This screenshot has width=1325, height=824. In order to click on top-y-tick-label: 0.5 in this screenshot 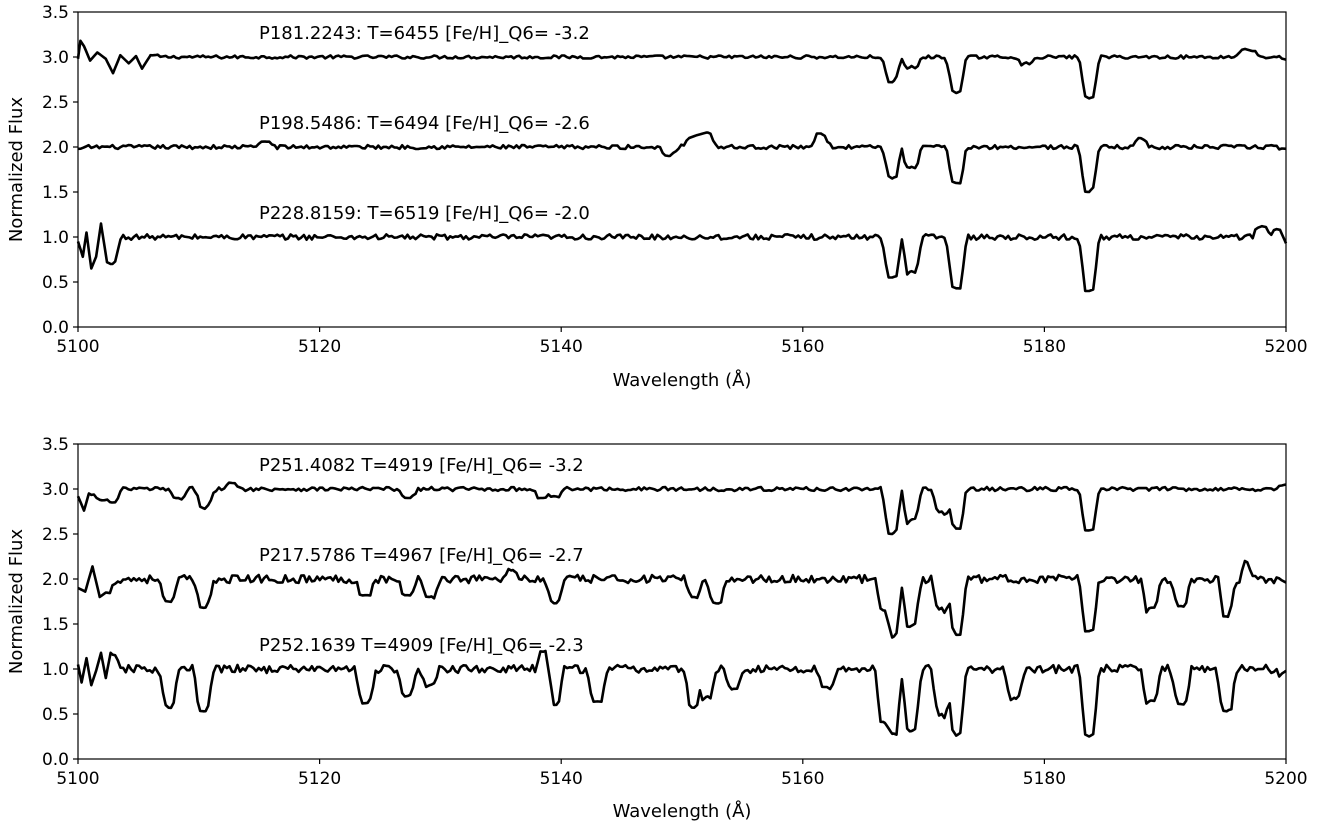, I will do `click(55, 283)`.